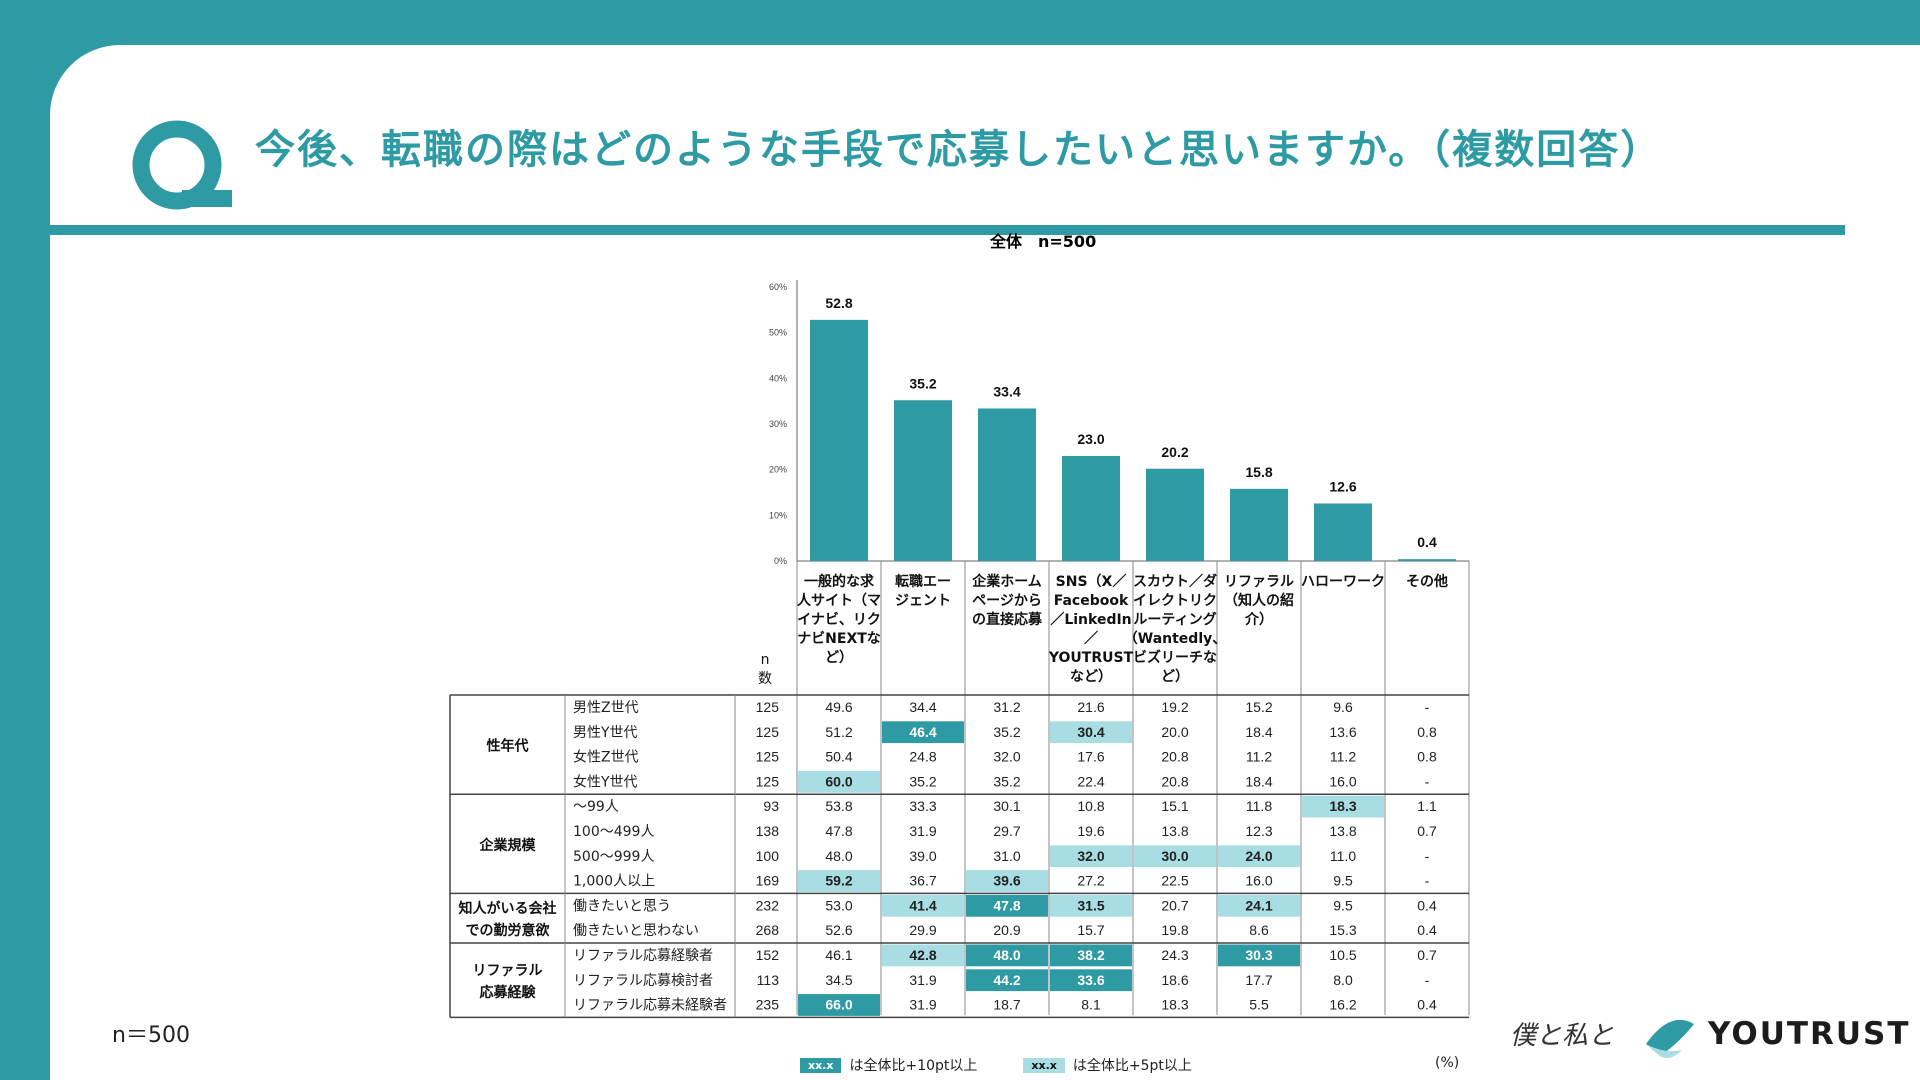 Image resolution: width=1920 pixels, height=1080 pixels. What do you see at coordinates (1006, 980) in the screenshot?
I see `table-cell-value: 44.2` at bounding box center [1006, 980].